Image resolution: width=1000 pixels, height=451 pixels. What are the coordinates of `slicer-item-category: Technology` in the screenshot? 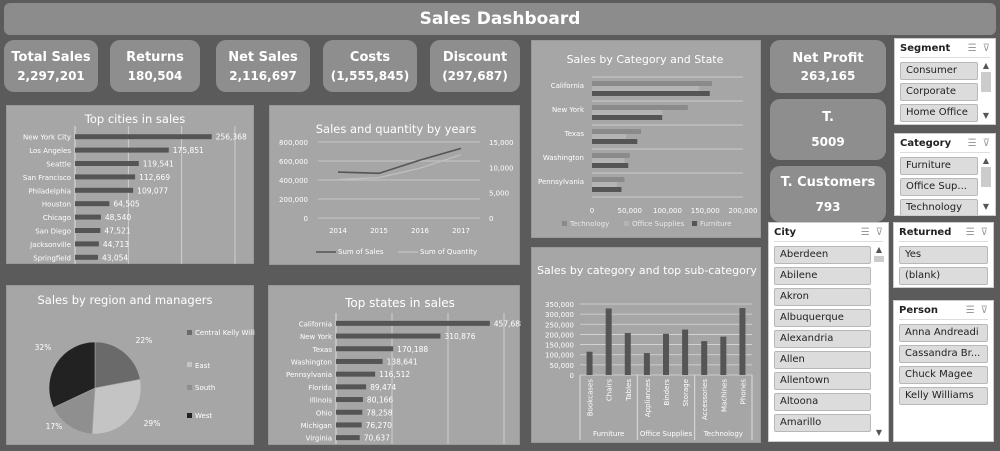 It's located at (939, 207).